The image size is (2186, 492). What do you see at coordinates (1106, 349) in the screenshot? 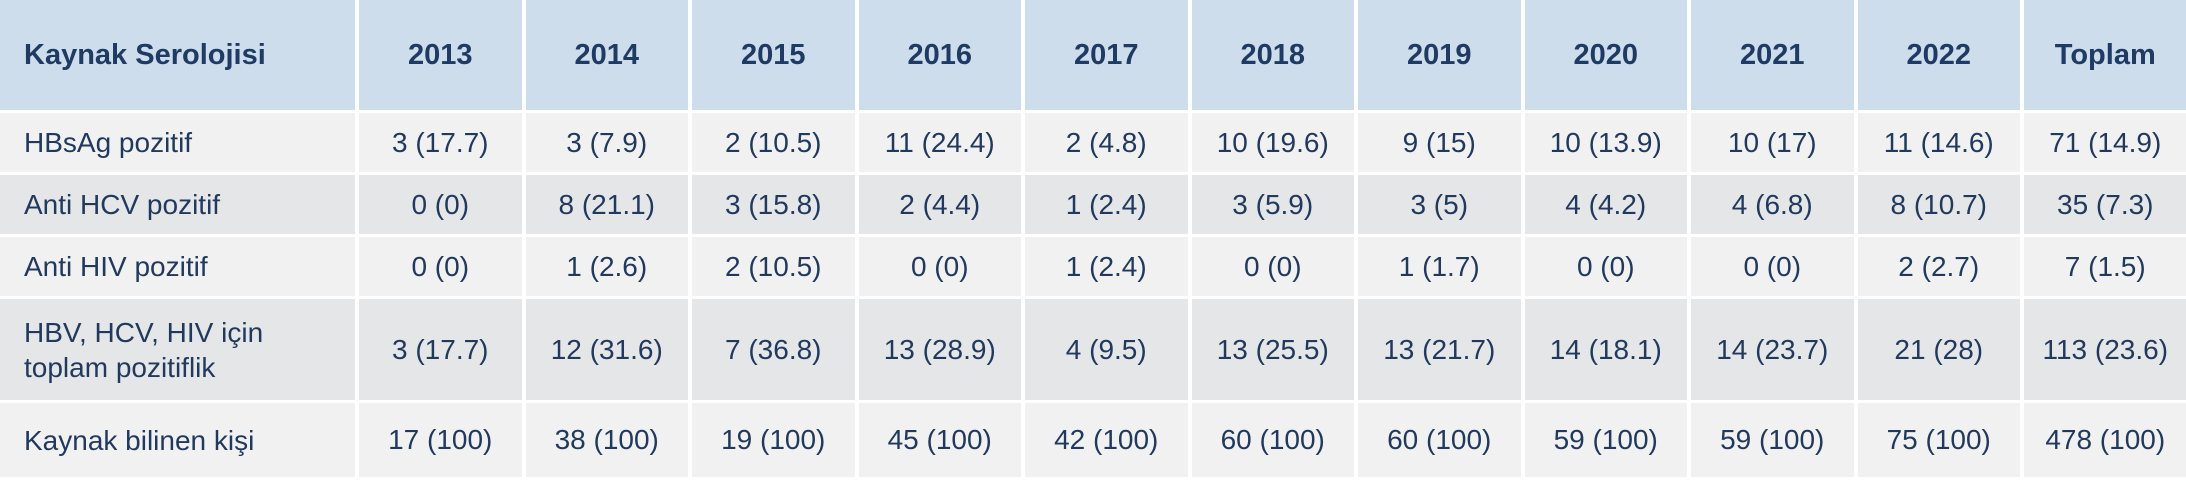
I see `table-cell: 4 (9.5)` at bounding box center [1106, 349].